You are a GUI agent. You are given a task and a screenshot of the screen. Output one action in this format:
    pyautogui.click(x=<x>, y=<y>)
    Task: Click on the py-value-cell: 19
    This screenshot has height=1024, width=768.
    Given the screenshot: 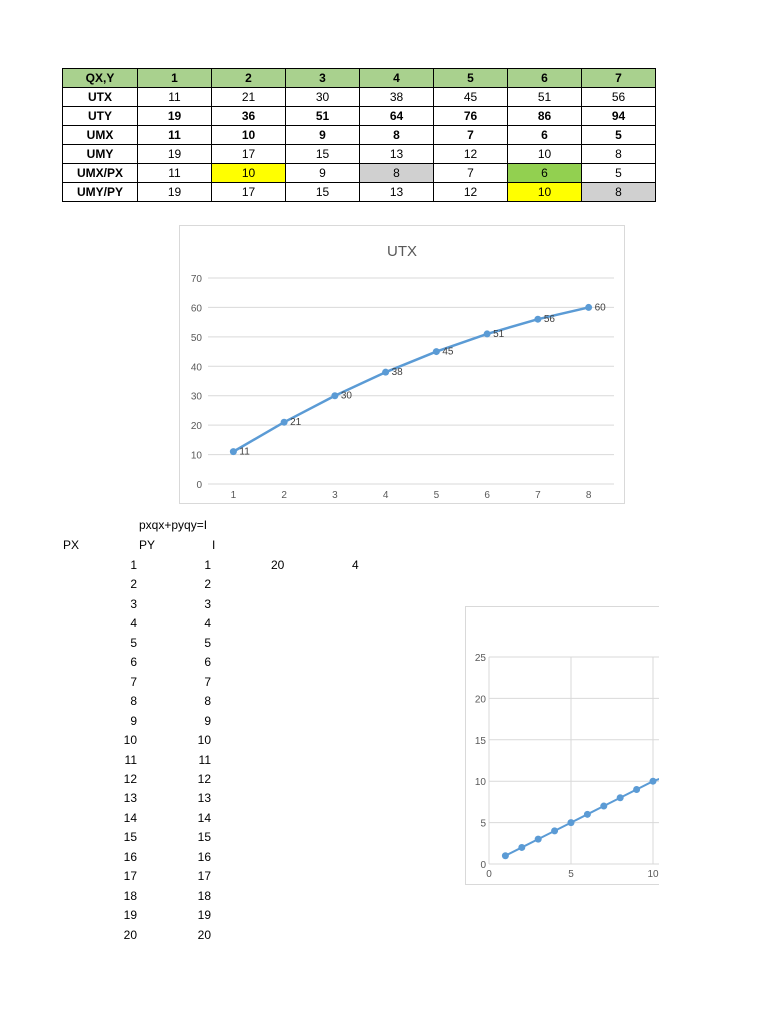 What is the action you would take?
    pyautogui.click(x=204, y=915)
    